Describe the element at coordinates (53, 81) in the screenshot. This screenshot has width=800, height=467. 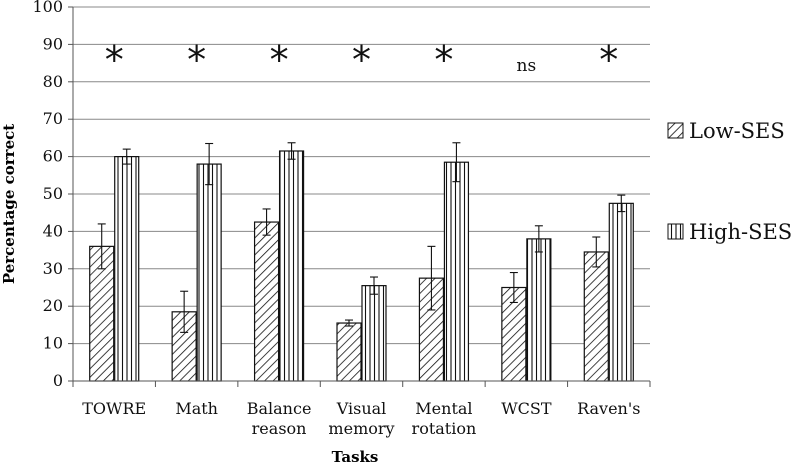
I see `y-tick-label: 80` at that location.